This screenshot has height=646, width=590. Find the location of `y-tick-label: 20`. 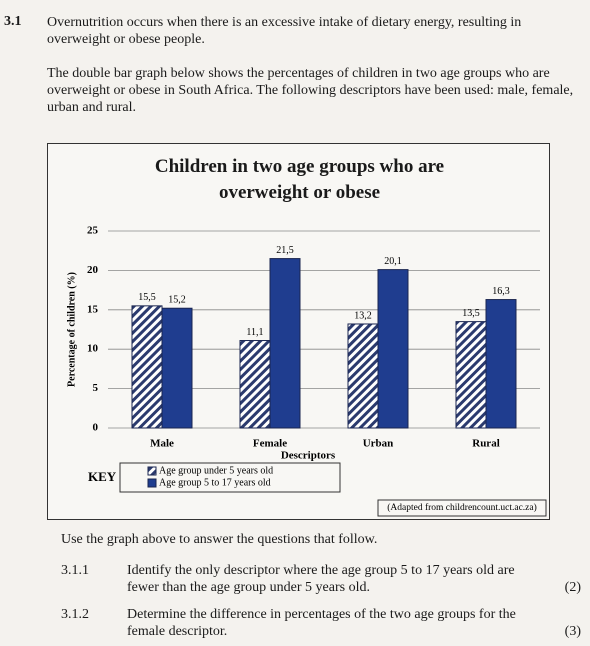

y-tick-label: 20 is located at coordinates (93, 270).